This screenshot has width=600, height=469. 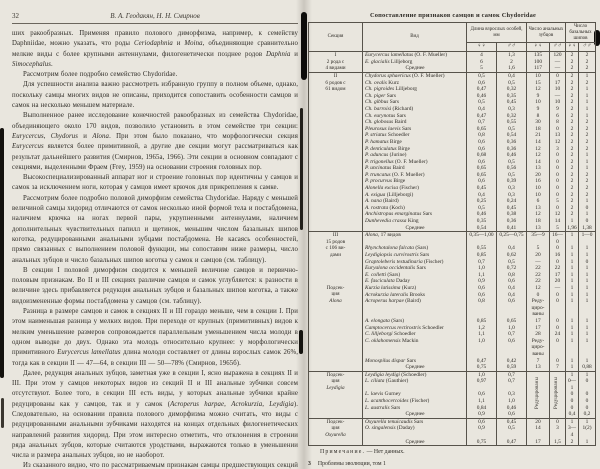 I want to click on species-cell: L. australis Sars, so click(x=414, y=408).